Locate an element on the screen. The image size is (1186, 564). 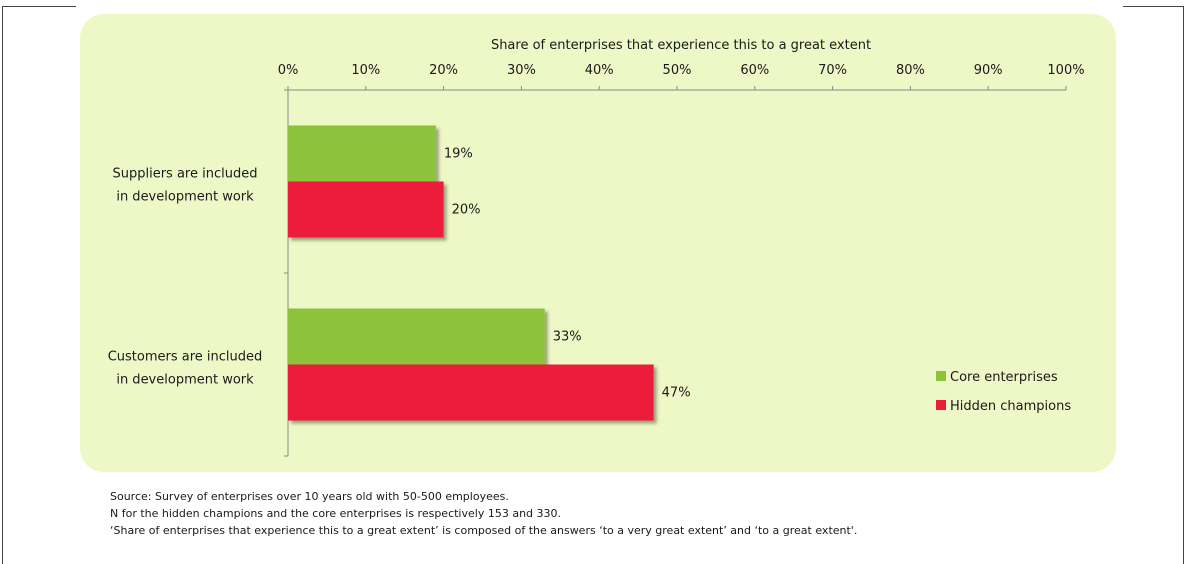
data-label: 33% is located at coordinates (567, 337).